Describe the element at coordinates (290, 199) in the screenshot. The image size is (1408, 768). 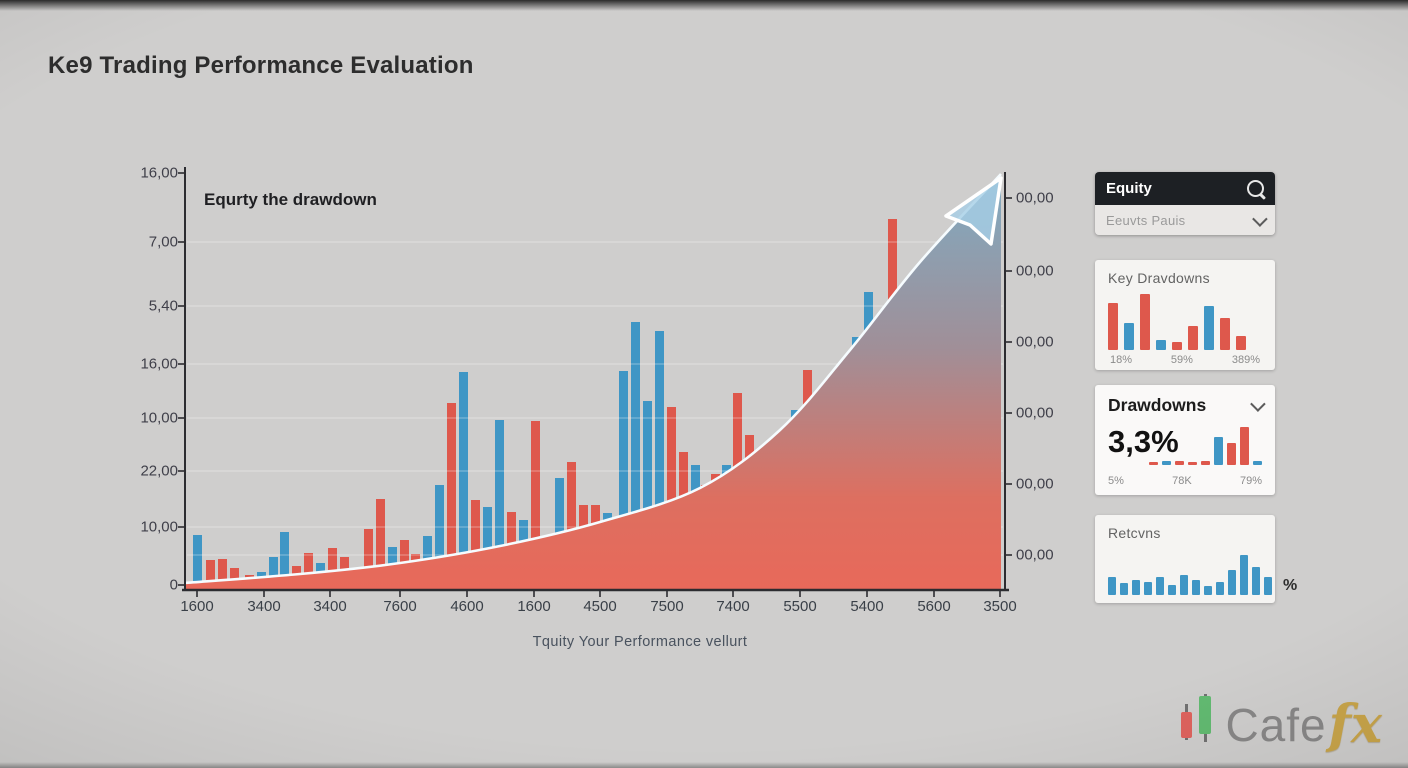
I see `chart-annotation: Equrty the drawdown` at that location.